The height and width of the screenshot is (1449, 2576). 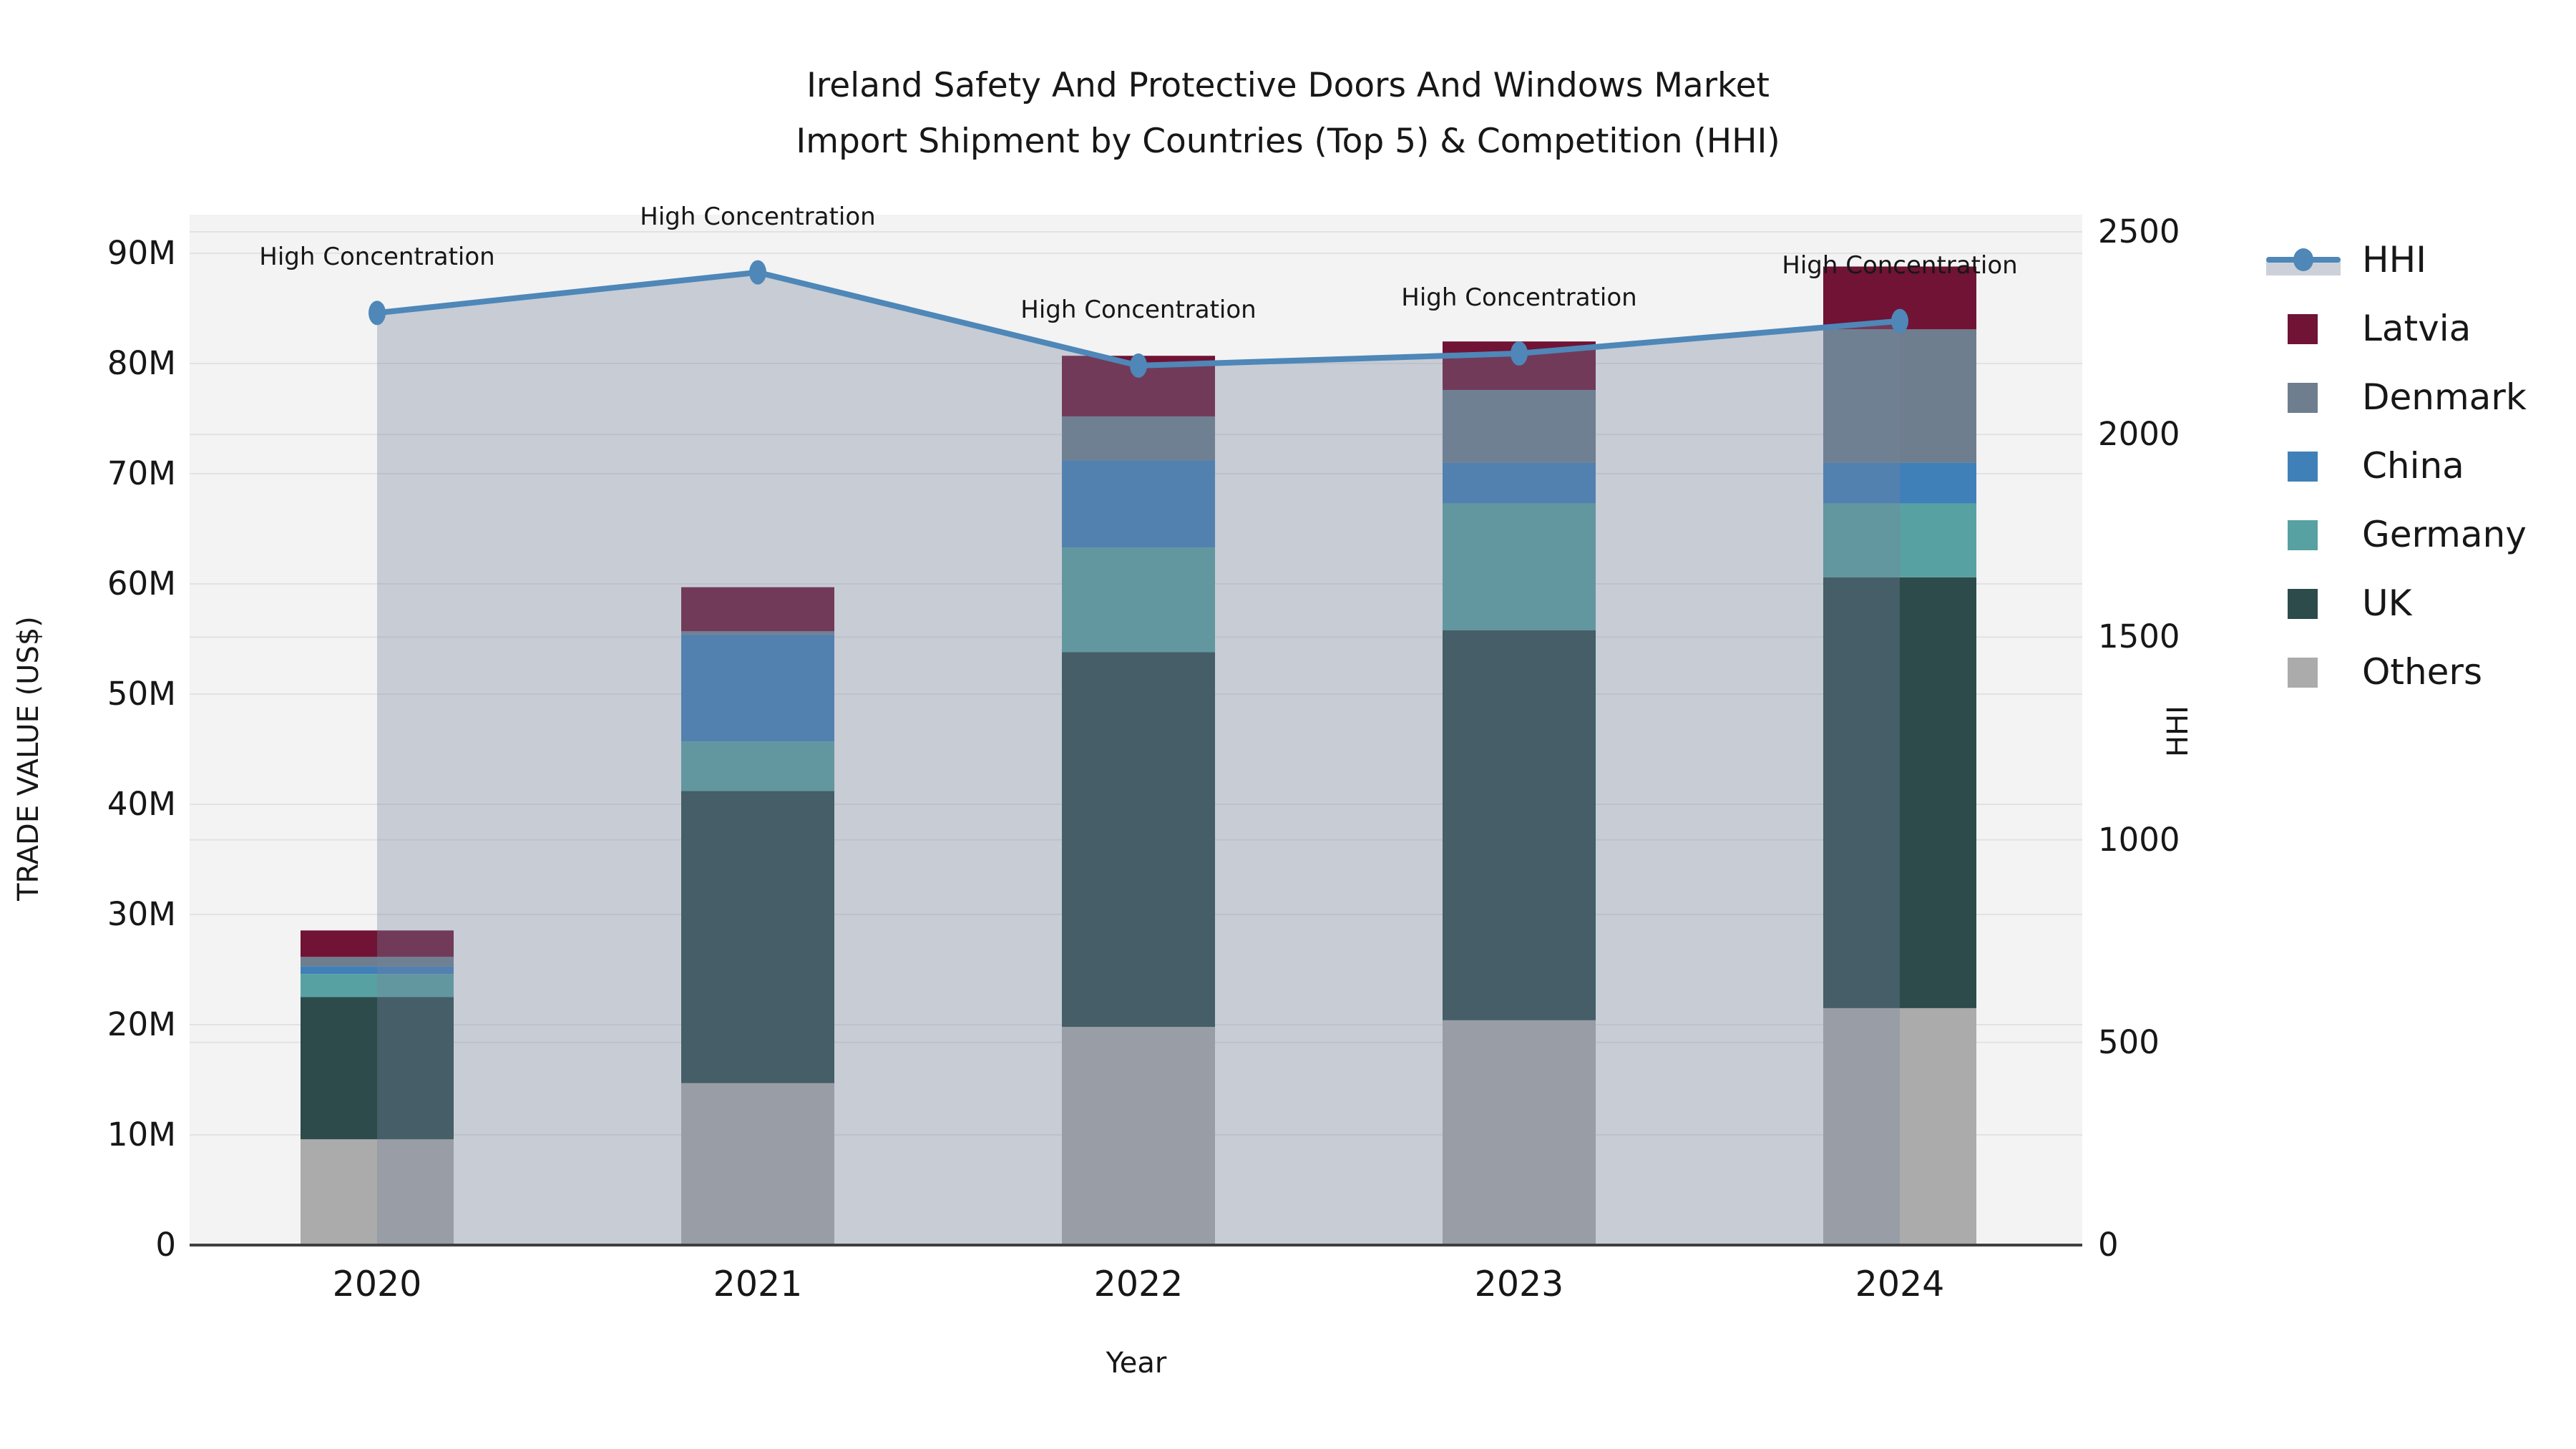 What do you see at coordinates (1136, 1363) in the screenshot?
I see `x-axis-title: Year` at bounding box center [1136, 1363].